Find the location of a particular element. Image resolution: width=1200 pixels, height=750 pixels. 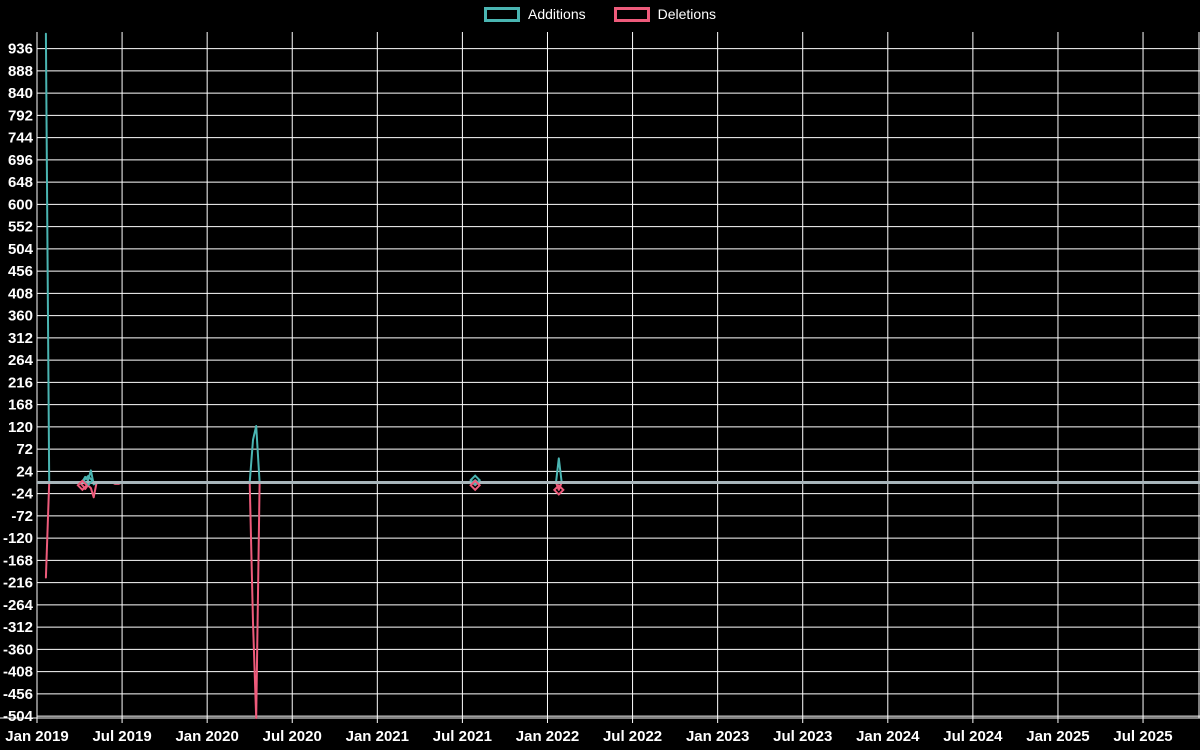

deletions-swatch-icon is located at coordinates (631, 14).